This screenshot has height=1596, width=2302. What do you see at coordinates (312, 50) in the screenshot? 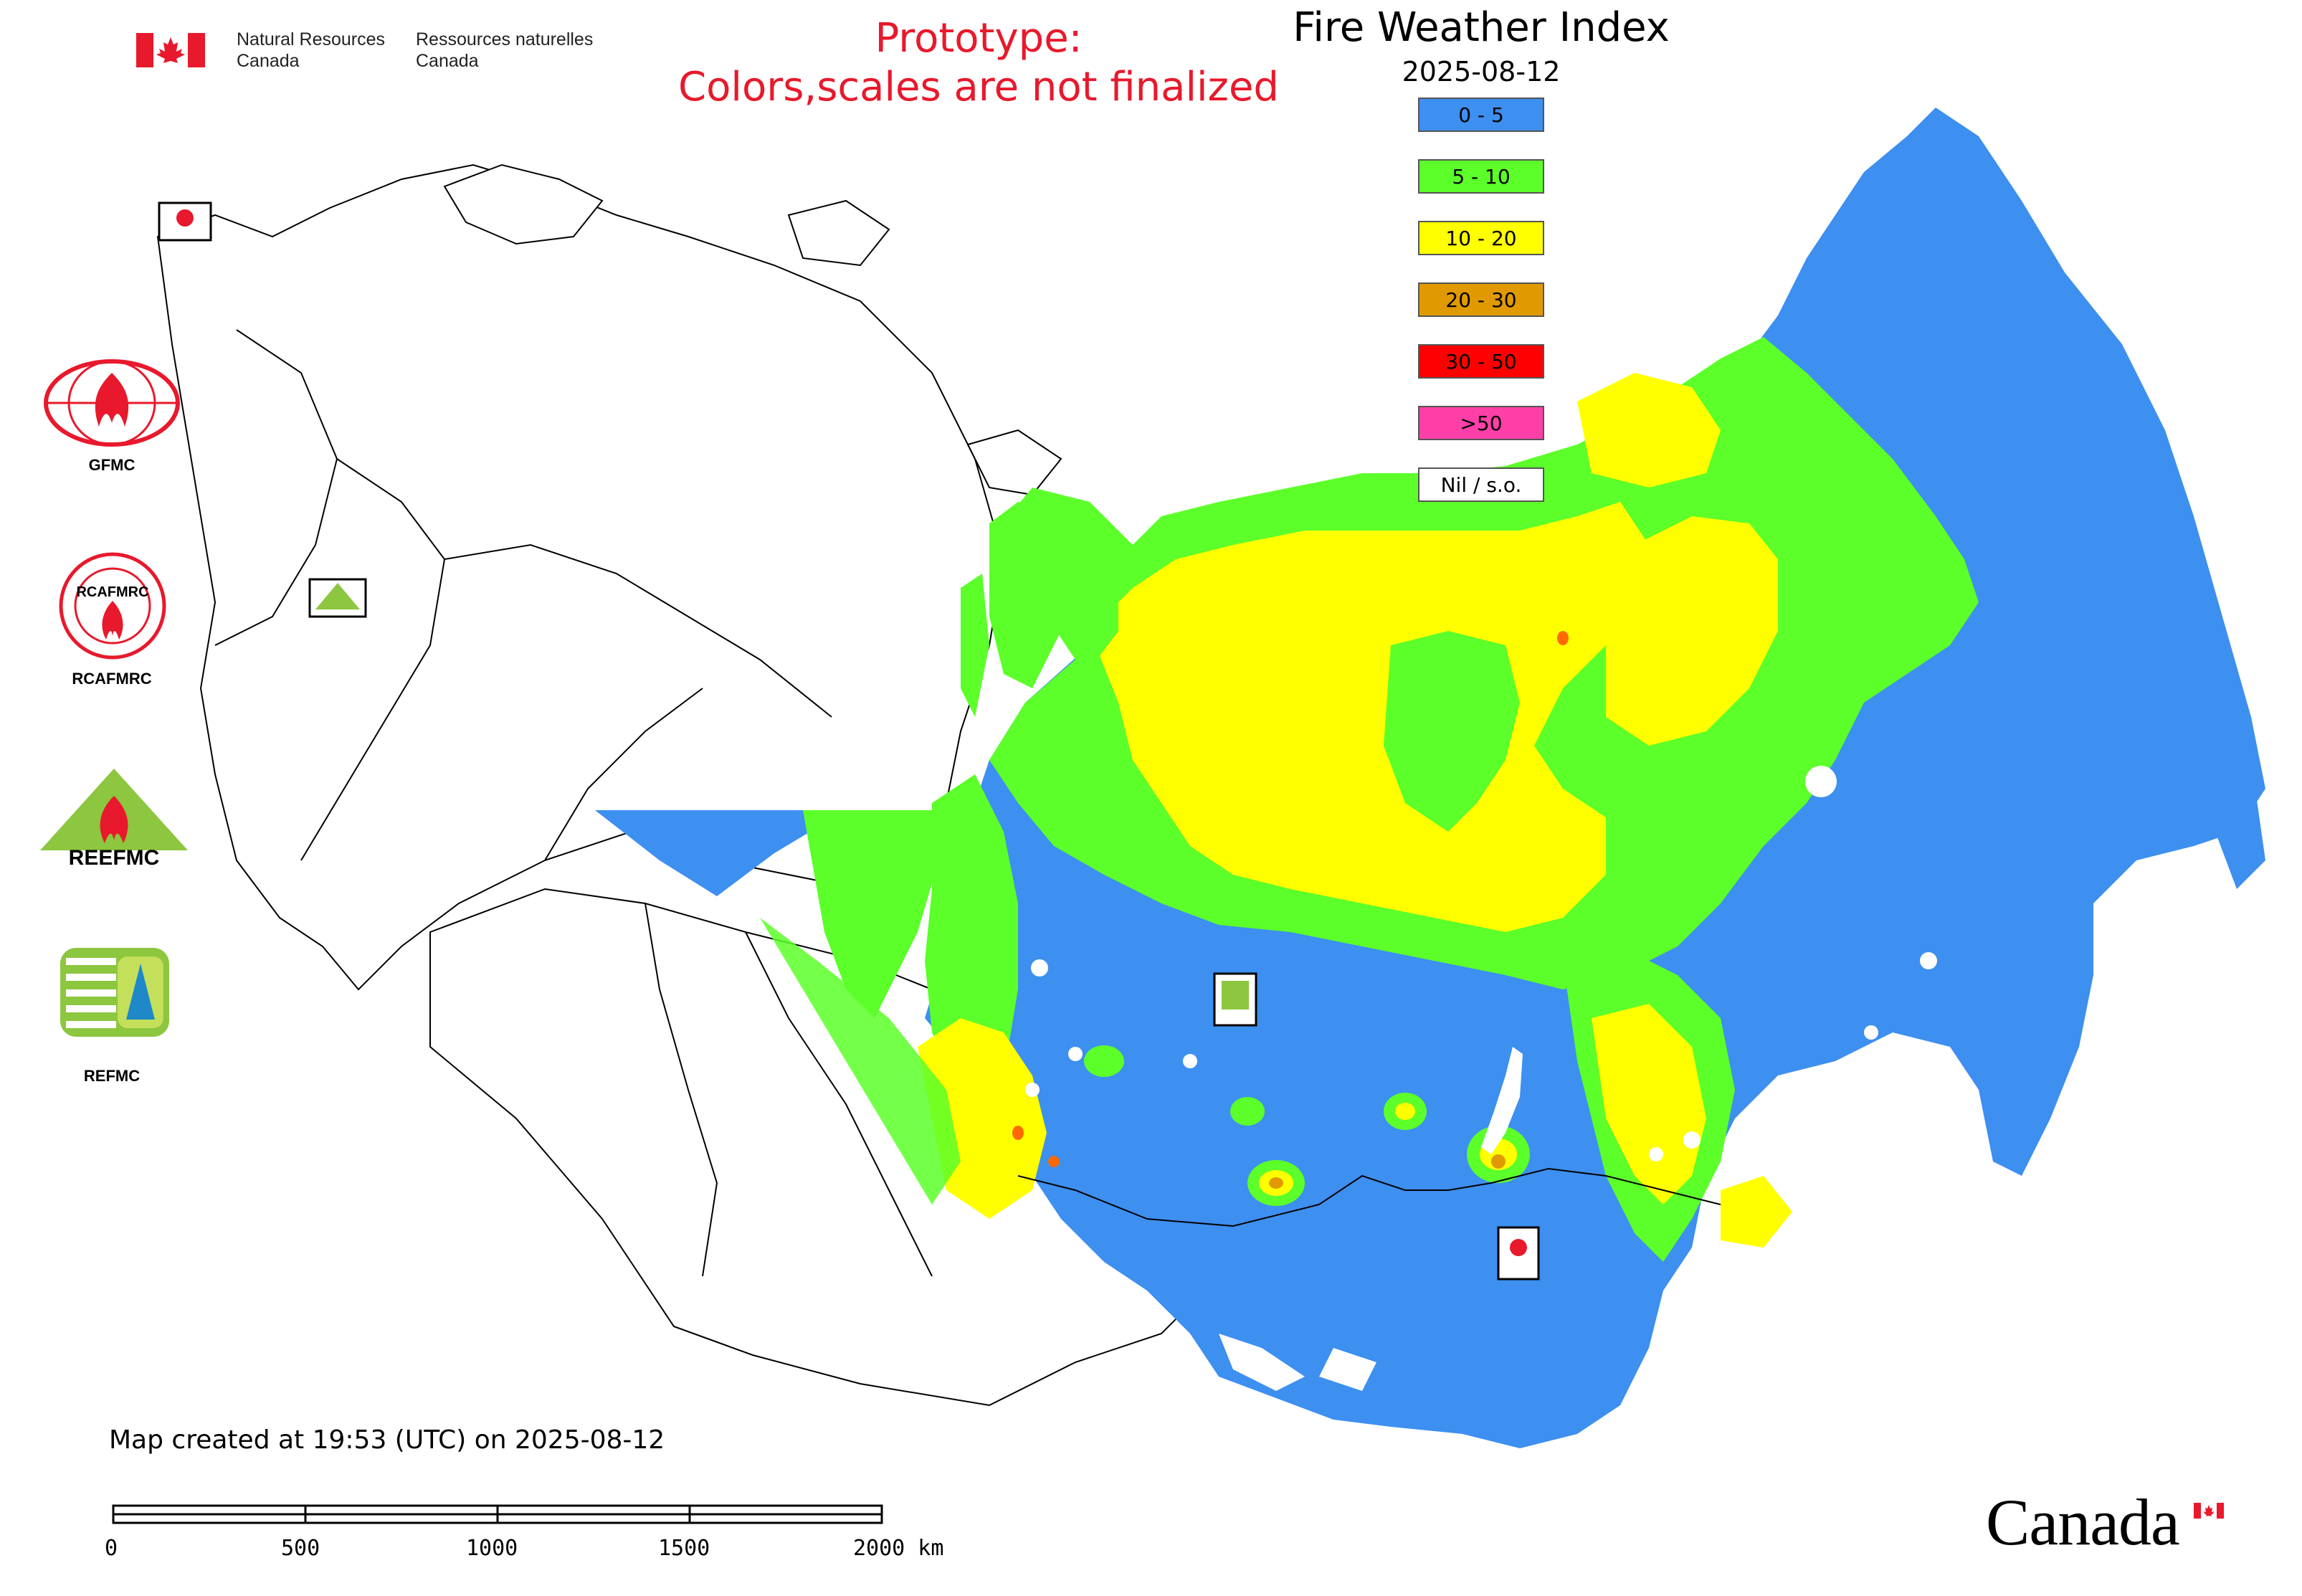
I see `nrcan-en: Natural Resources Canada` at bounding box center [312, 50].